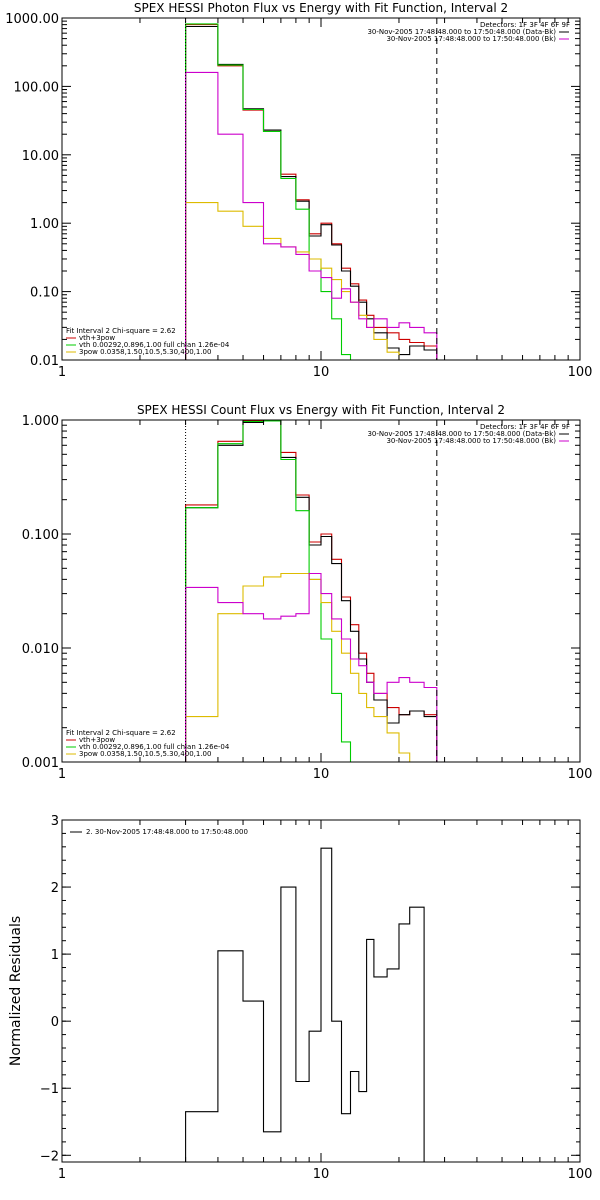  I want to click on y-tick-label: 0.100, so click(40, 535).